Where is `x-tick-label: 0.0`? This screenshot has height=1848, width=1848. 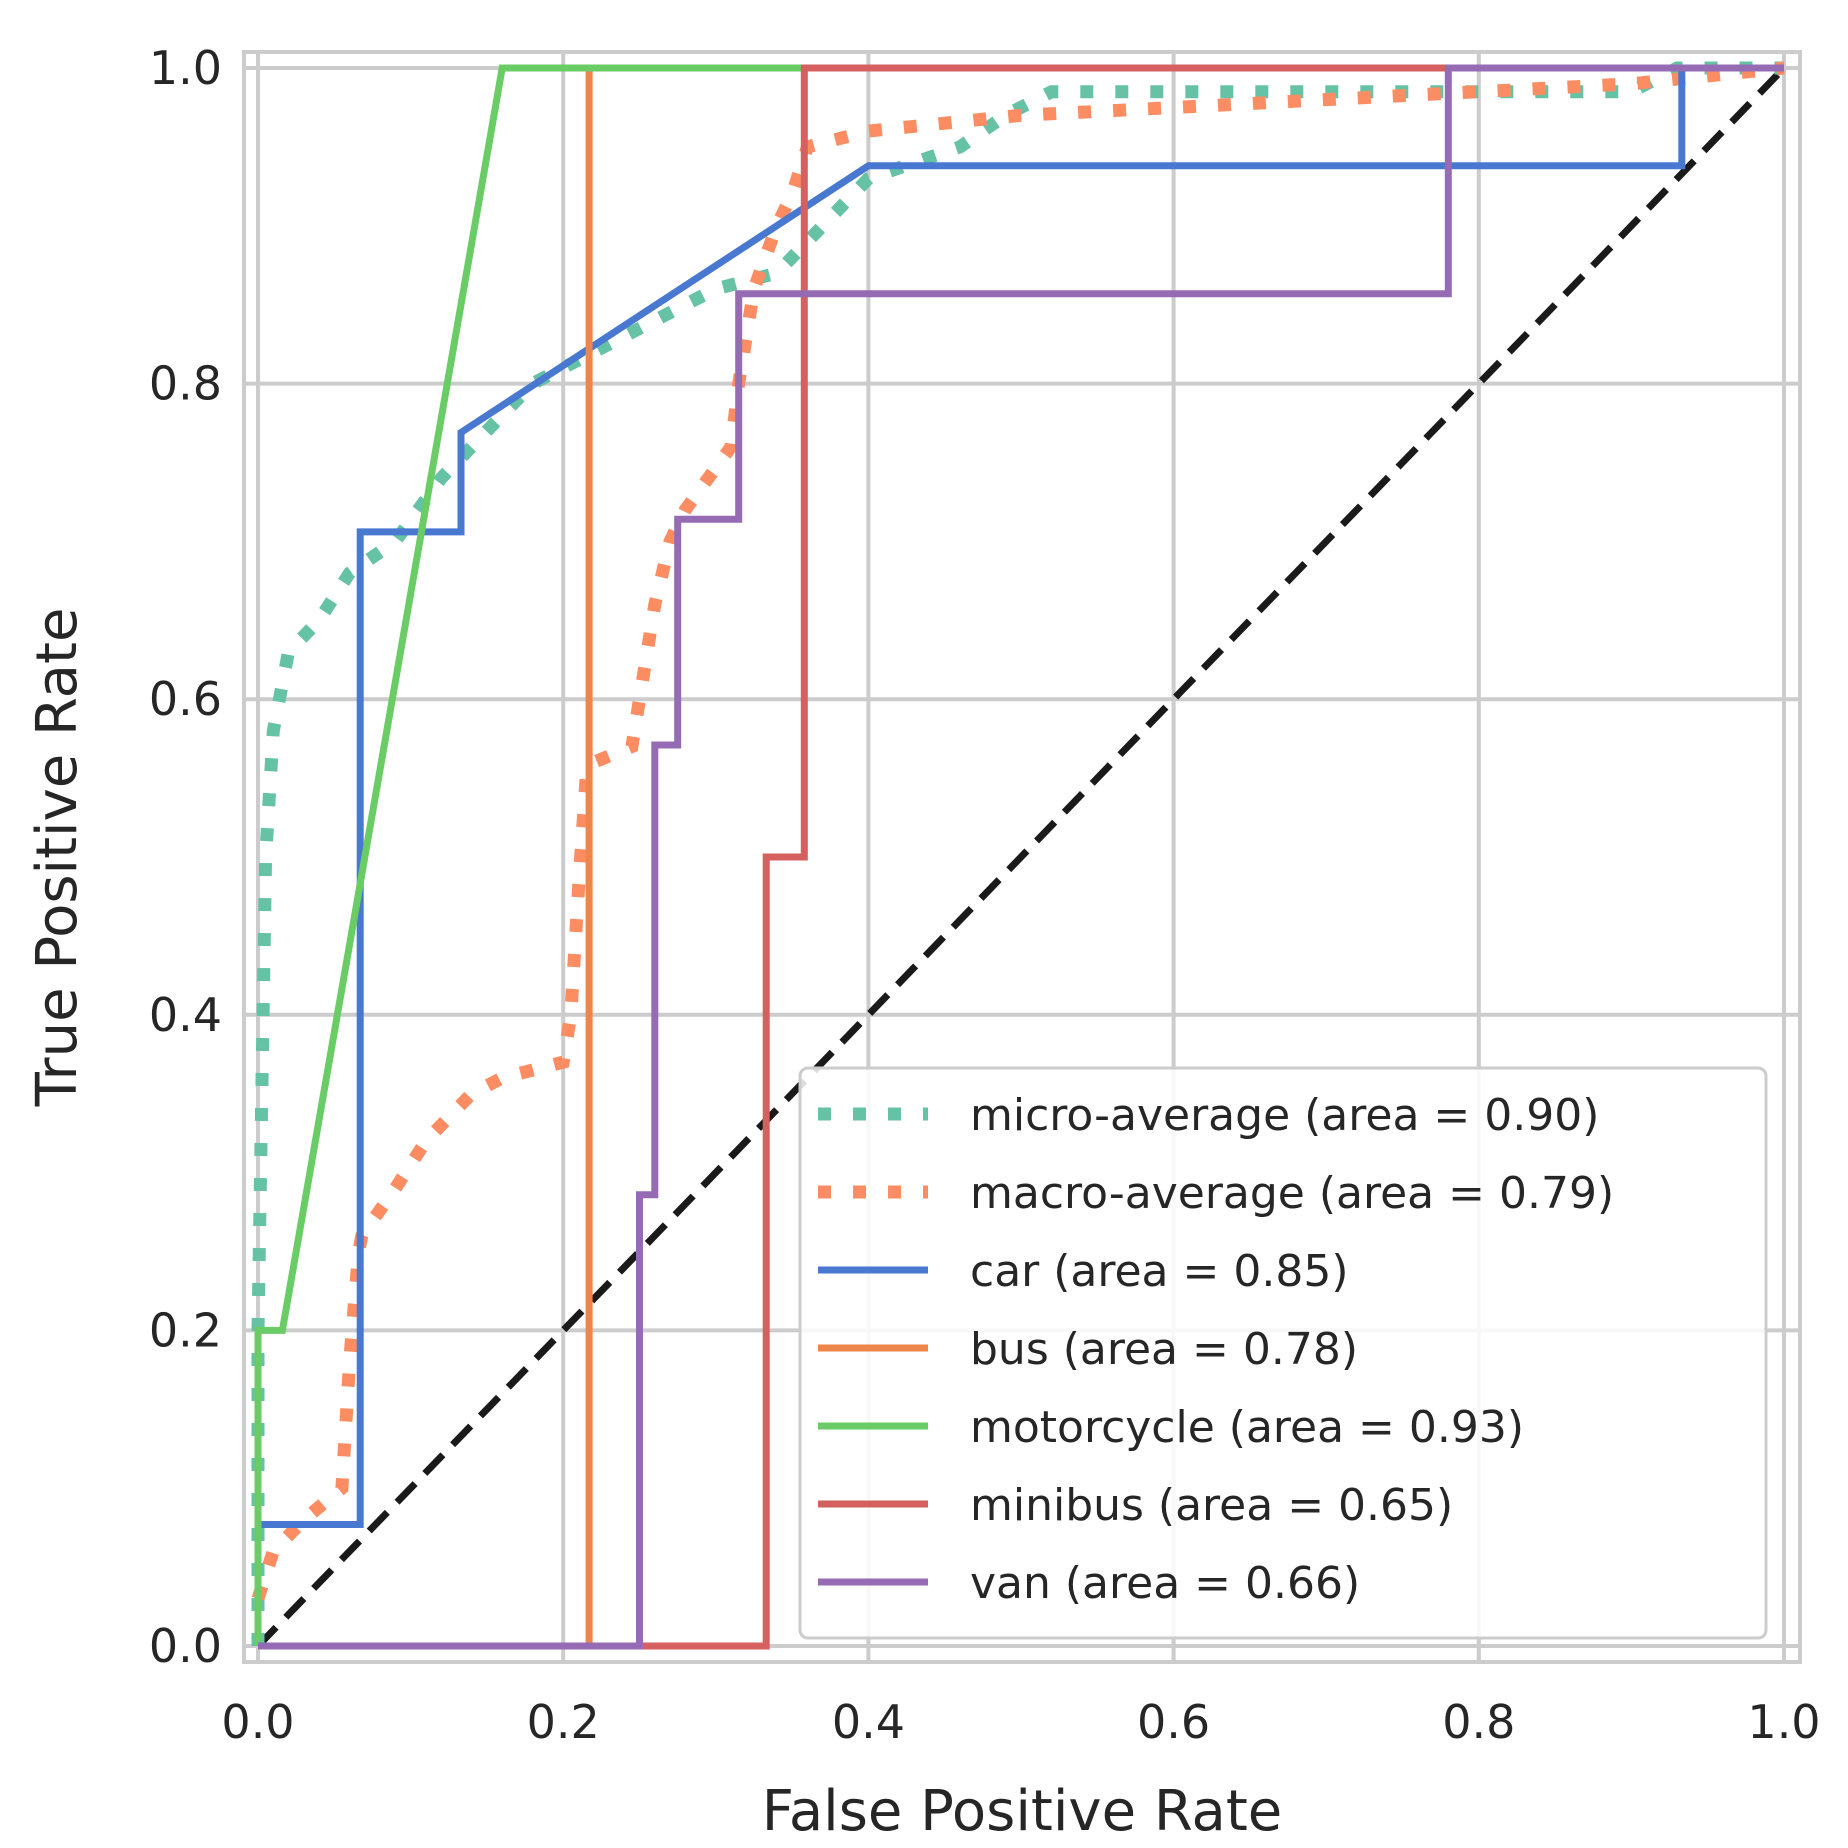 x-tick-label: 0.0 is located at coordinates (257, 1722).